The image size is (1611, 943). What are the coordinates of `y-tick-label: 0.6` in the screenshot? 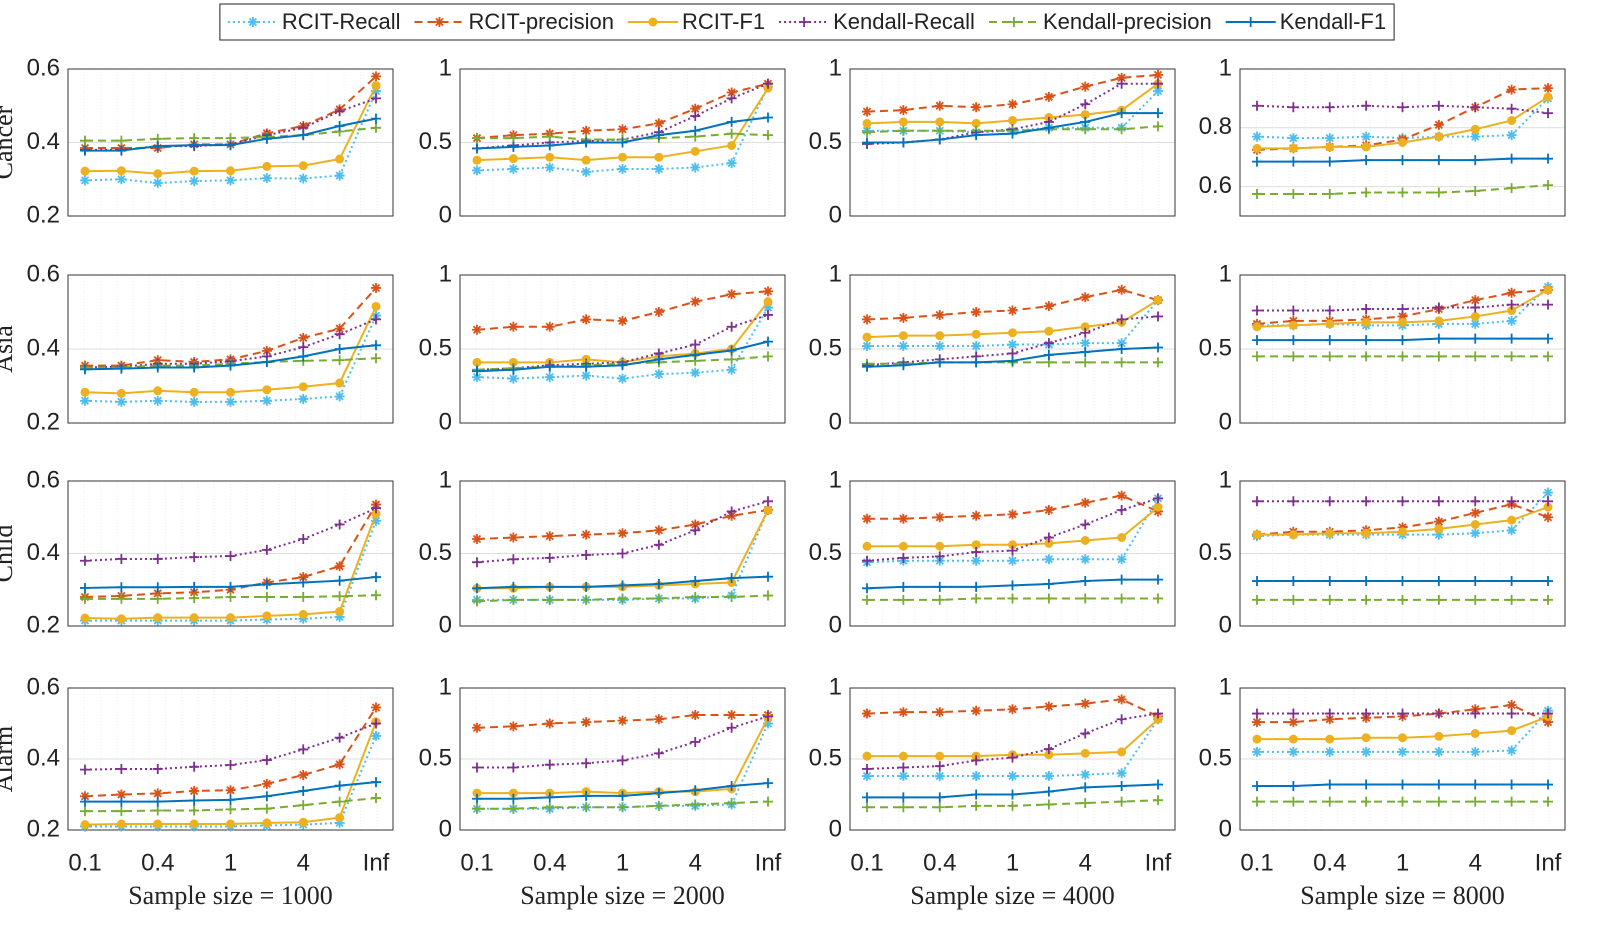 It's located at (1215, 185).